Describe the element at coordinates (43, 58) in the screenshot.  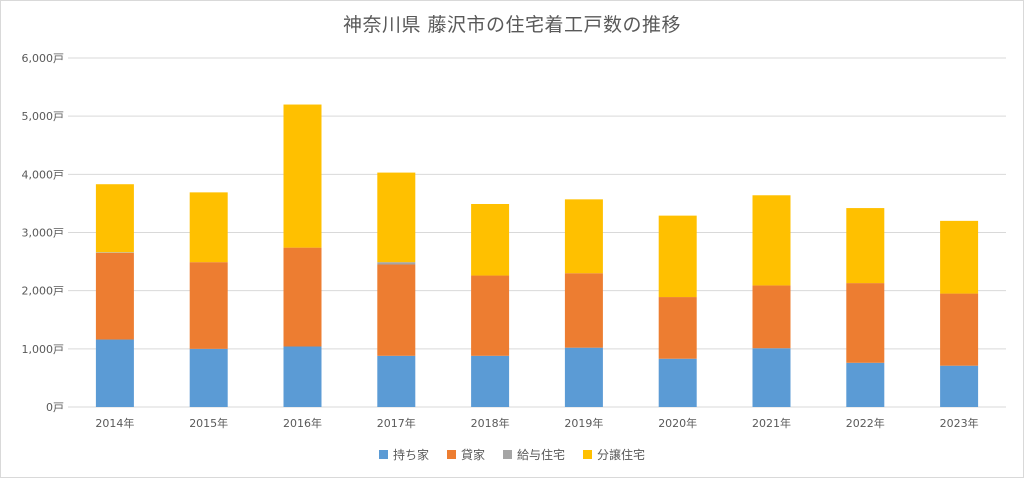
I see `y-tick-label: 6,000戸` at that location.